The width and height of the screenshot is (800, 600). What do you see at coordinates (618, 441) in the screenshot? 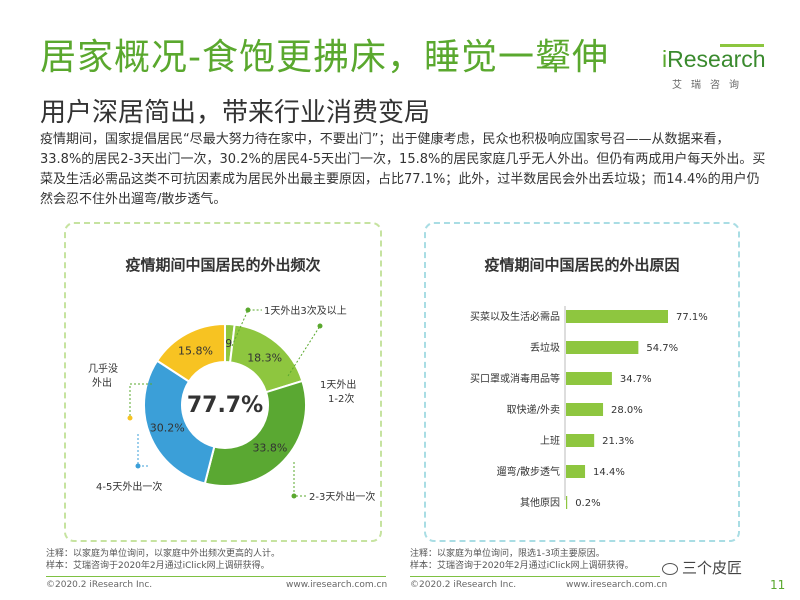
I see `bar-value-label-4: 21.3%` at bounding box center [618, 441].